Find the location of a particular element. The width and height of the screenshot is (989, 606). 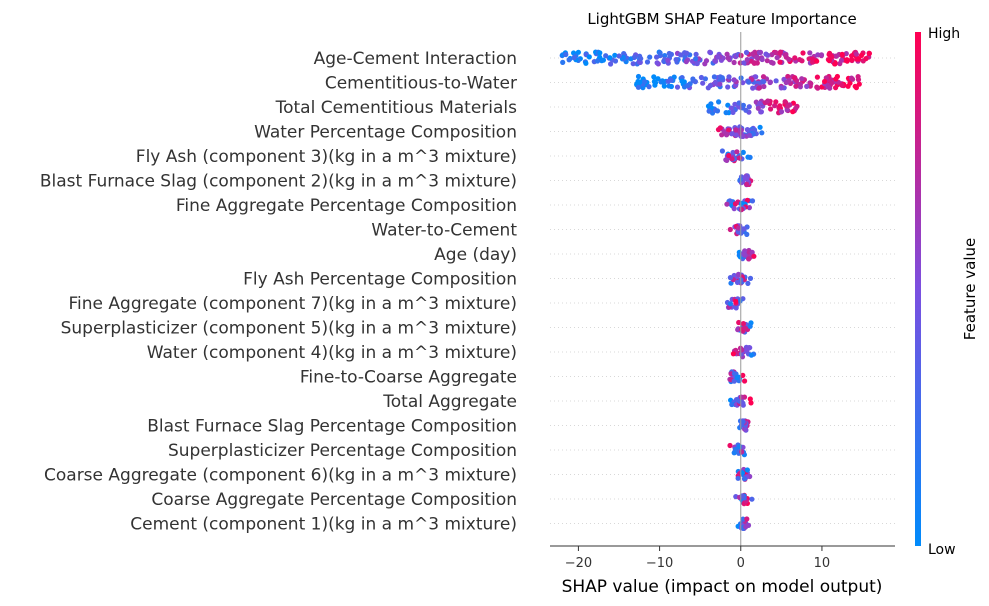

feature-label: Water-to-Cement is located at coordinates (444, 231).